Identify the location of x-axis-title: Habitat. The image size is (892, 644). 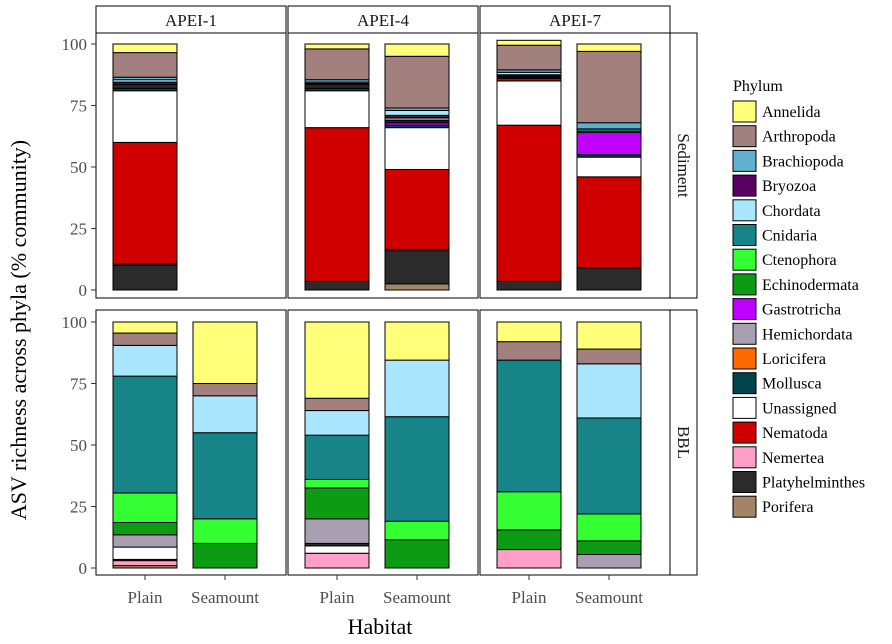
(380, 626).